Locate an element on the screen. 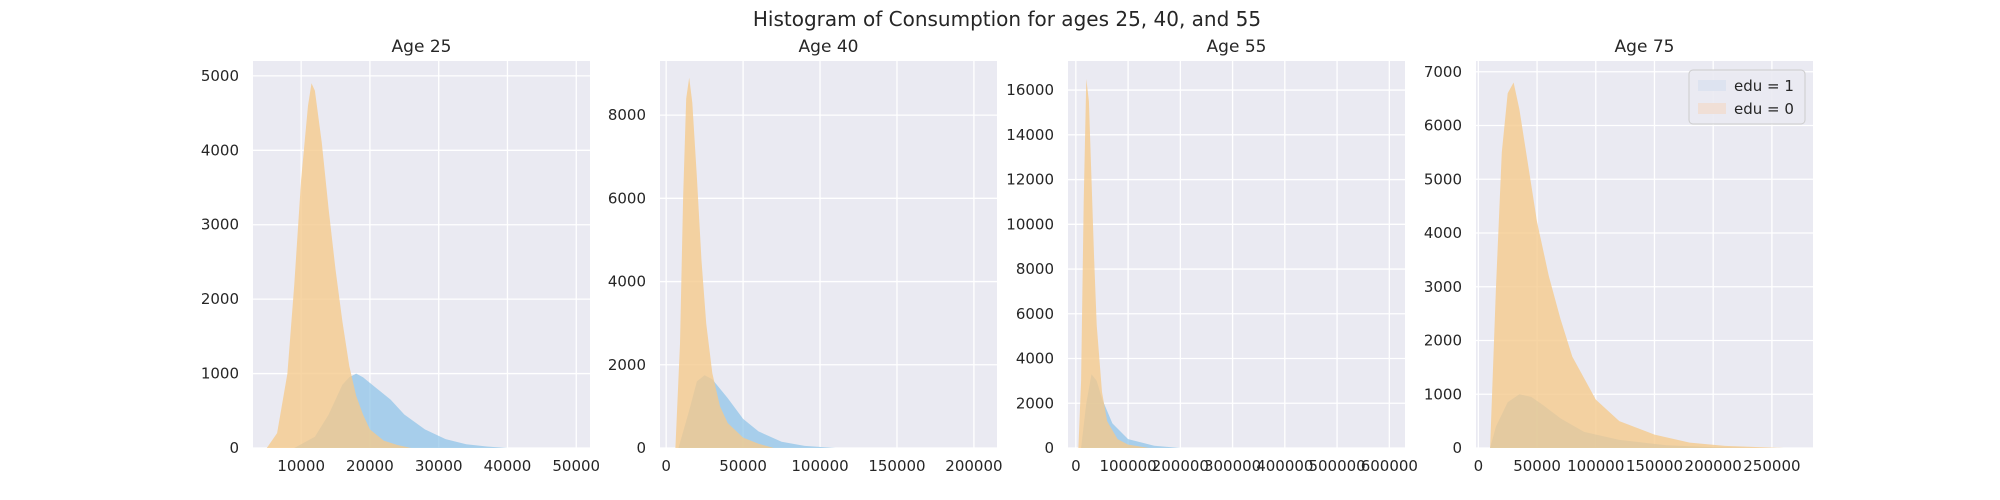 This screenshot has height=500, width=2000. panel-title: Age 25 is located at coordinates (422, 47).